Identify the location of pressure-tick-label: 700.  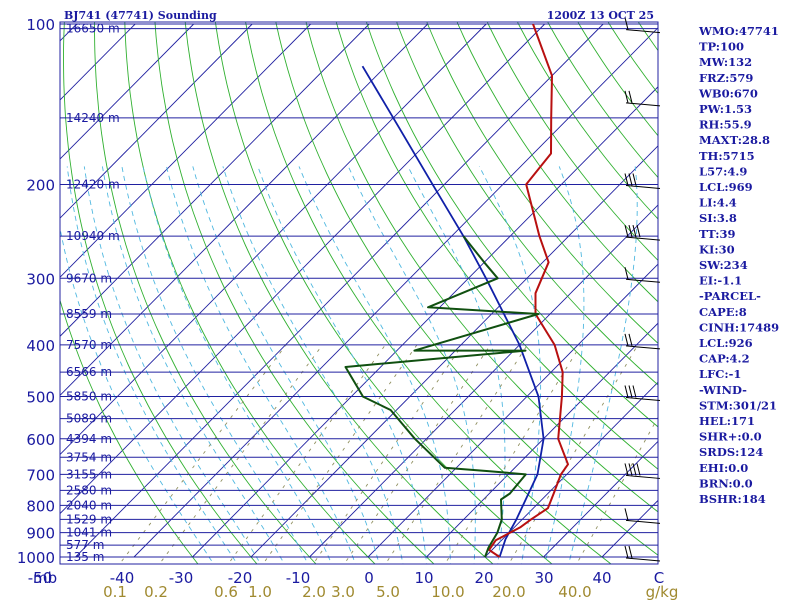
(40, 475).